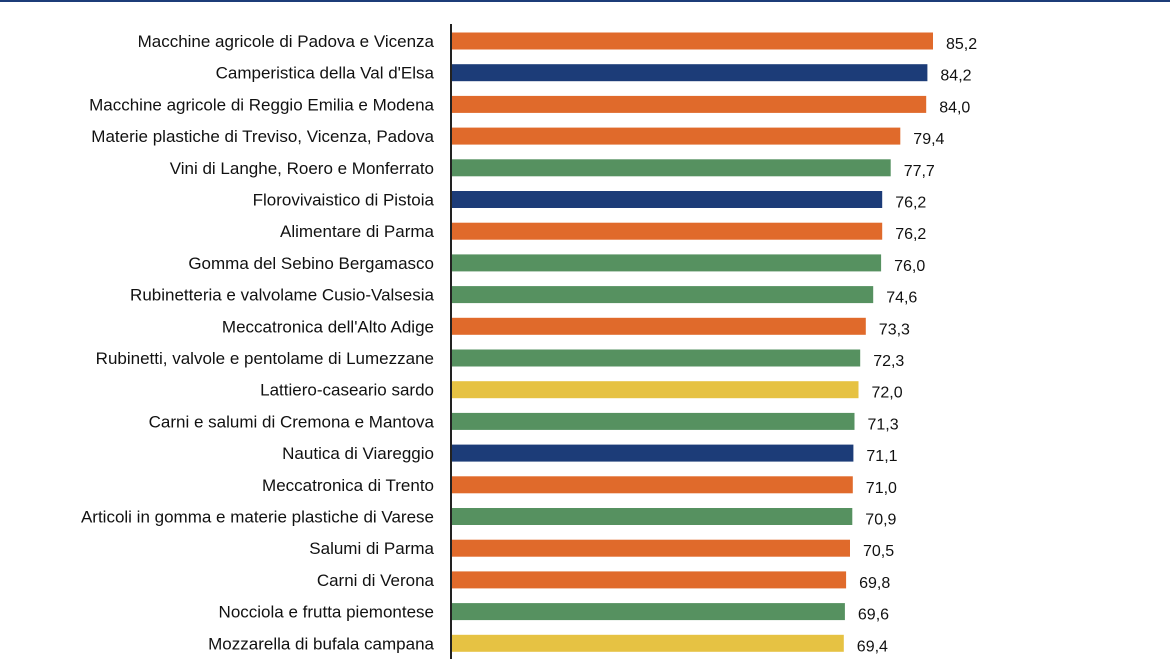 The image size is (1170, 659). I want to click on category-label: Carni di Verona, so click(376, 580).